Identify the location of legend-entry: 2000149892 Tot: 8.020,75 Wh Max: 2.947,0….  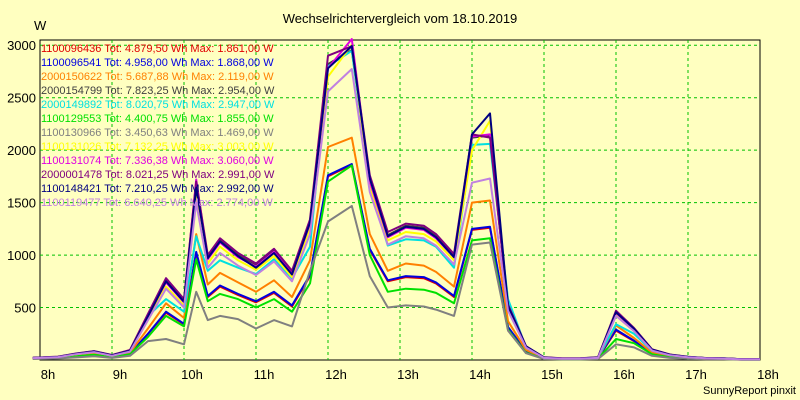
(158, 105).